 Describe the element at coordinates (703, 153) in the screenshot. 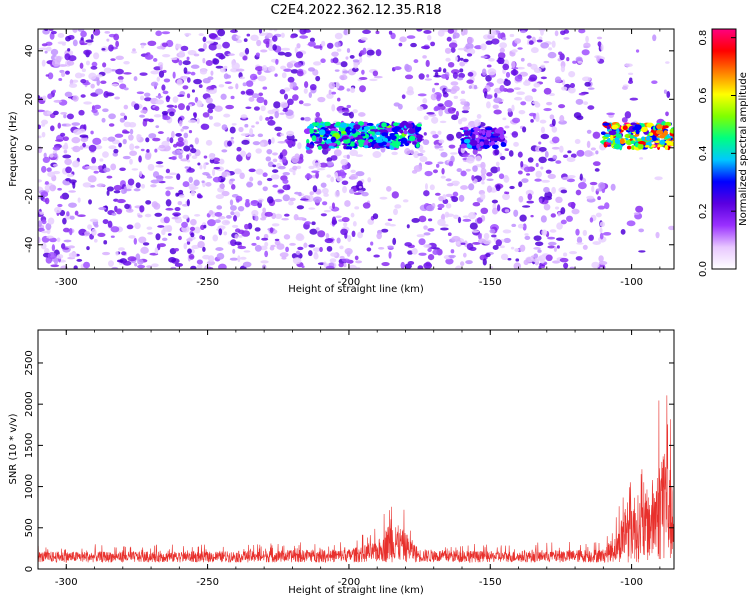

I see `colorbar-tick-label: 0.4` at that location.